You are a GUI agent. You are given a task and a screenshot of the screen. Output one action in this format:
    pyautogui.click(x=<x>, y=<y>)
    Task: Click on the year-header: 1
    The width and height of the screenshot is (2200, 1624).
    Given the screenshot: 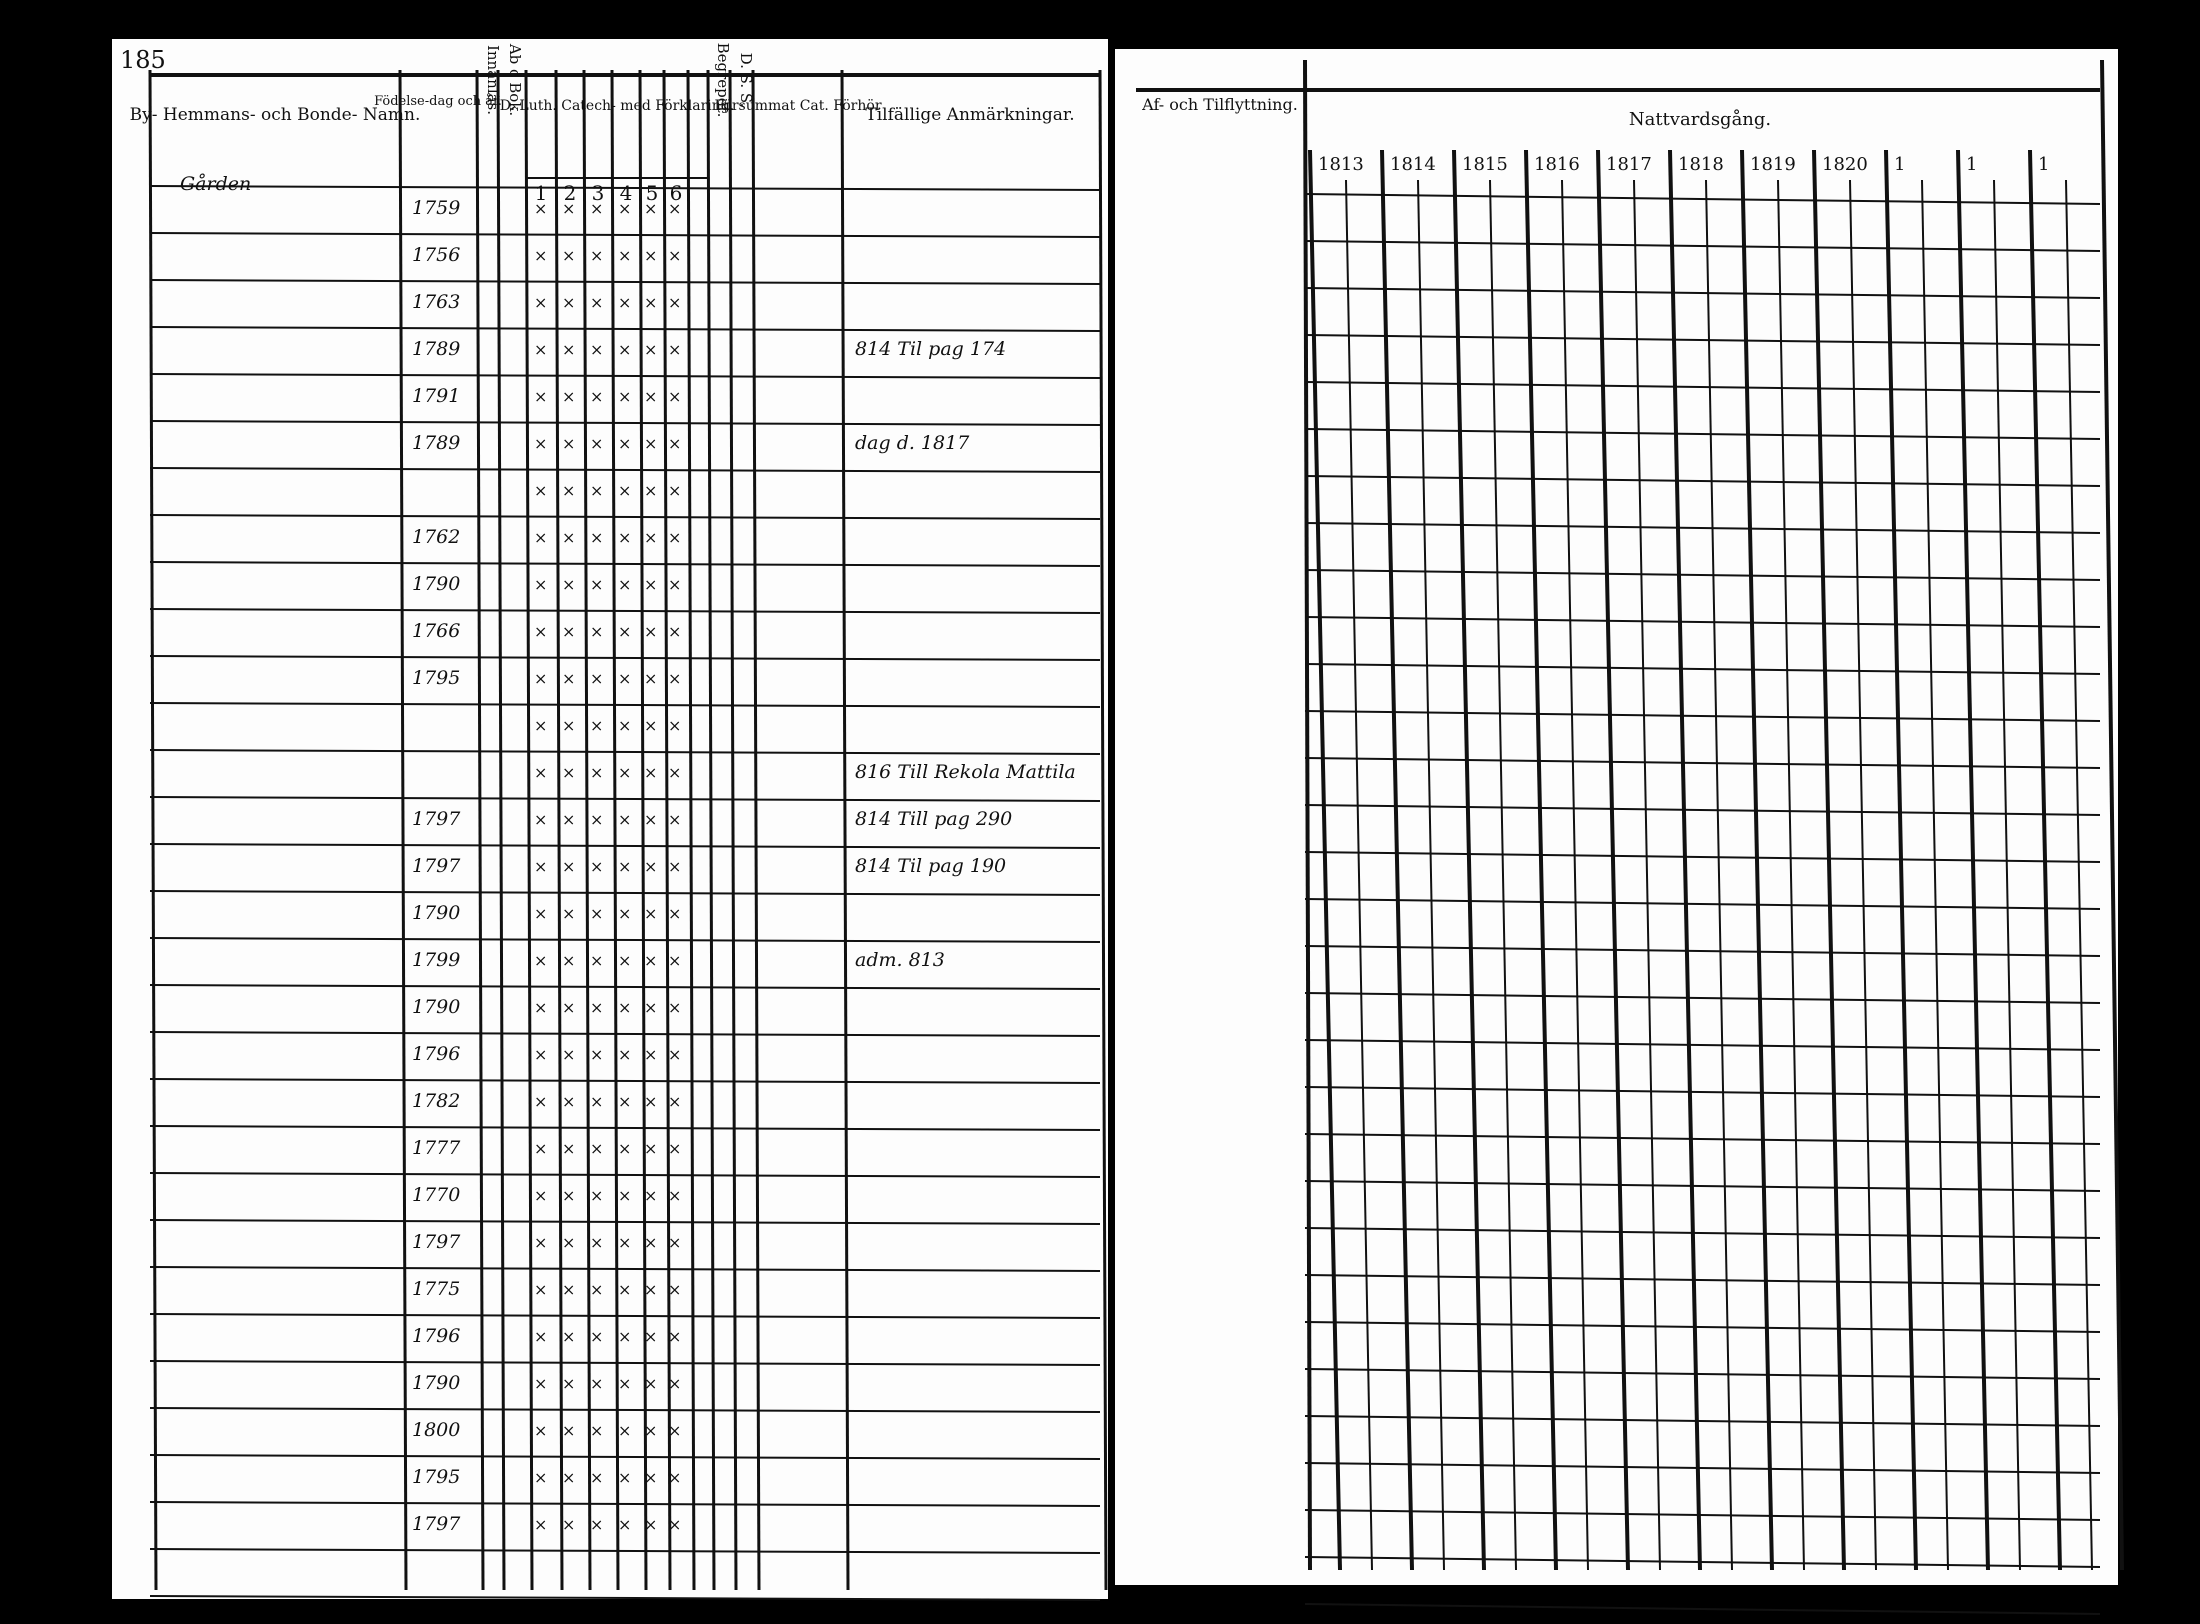 What is the action you would take?
    pyautogui.click(x=1899, y=164)
    